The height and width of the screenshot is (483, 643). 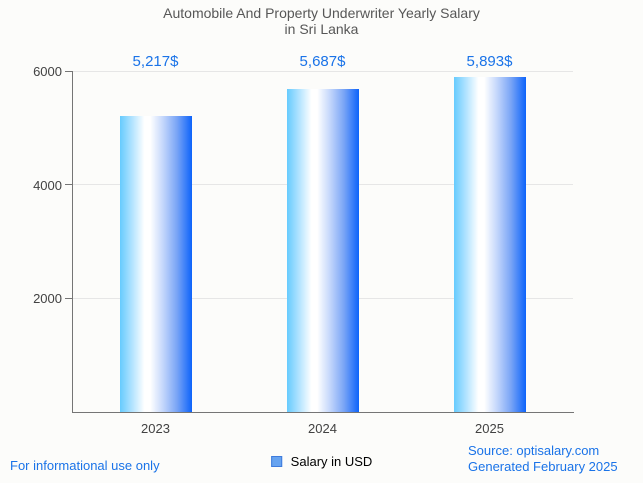 What do you see at coordinates (322, 71) in the screenshot?
I see `gridline` at bounding box center [322, 71].